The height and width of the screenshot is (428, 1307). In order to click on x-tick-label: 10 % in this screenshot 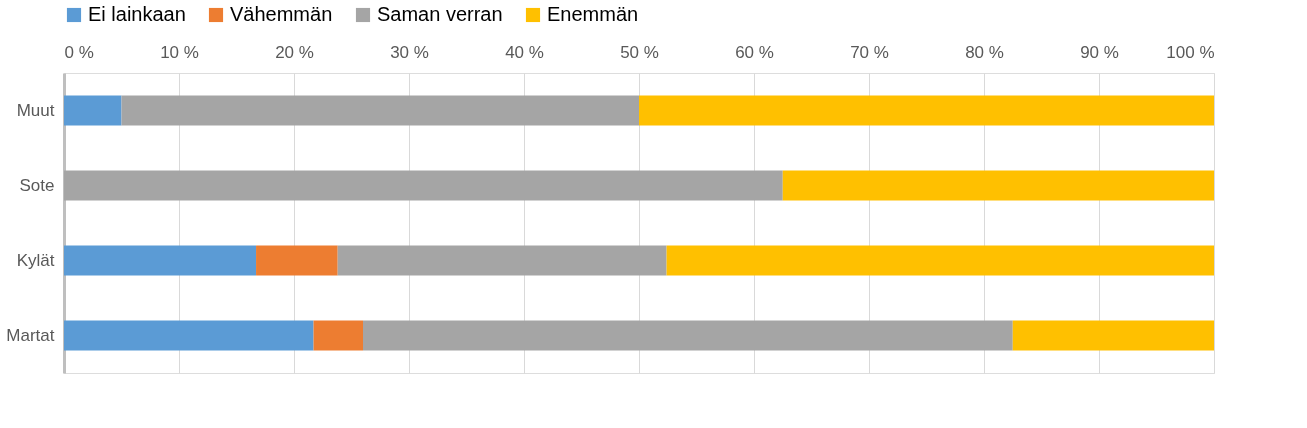, I will do `click(179, 52)`.